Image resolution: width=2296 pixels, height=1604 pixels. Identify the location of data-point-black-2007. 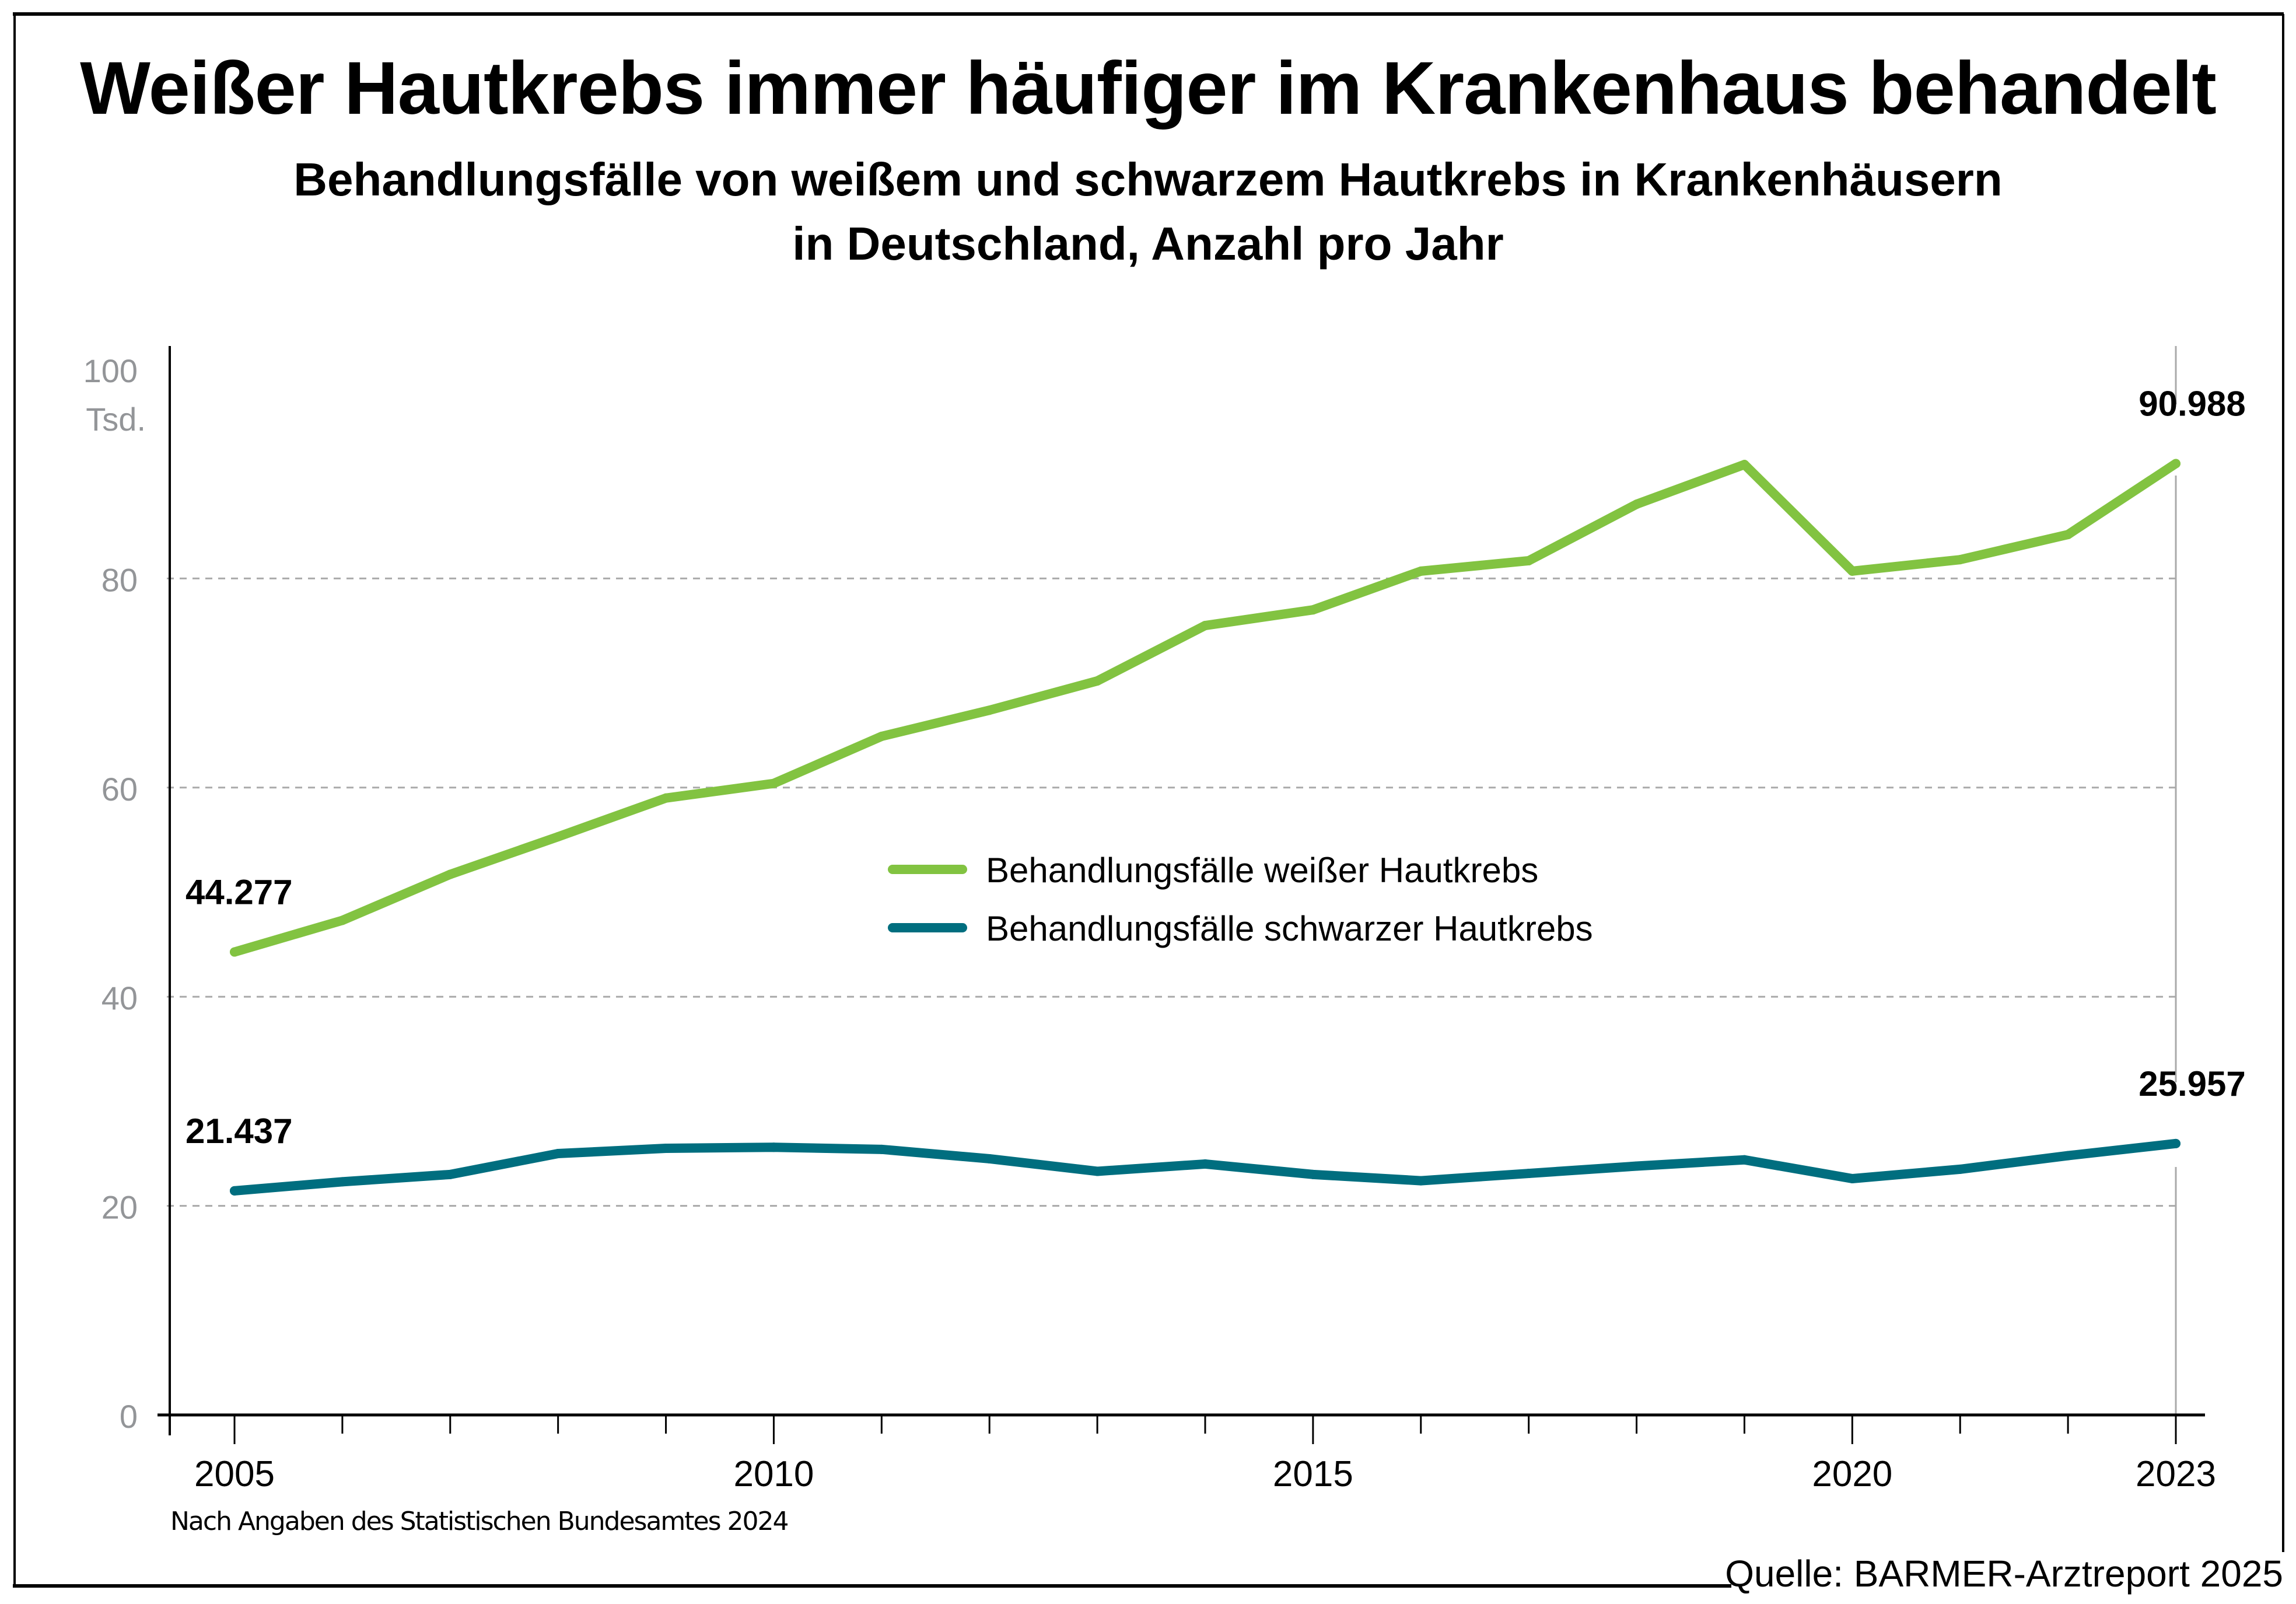
(450, 1174).